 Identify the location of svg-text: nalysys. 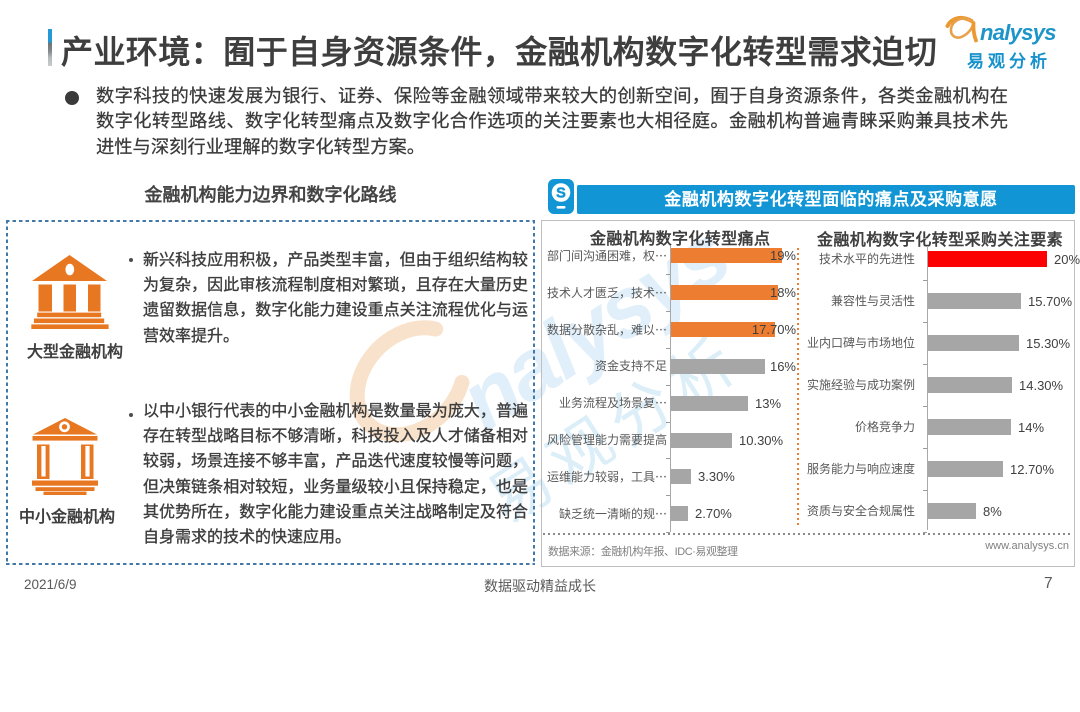
(1018, 32).